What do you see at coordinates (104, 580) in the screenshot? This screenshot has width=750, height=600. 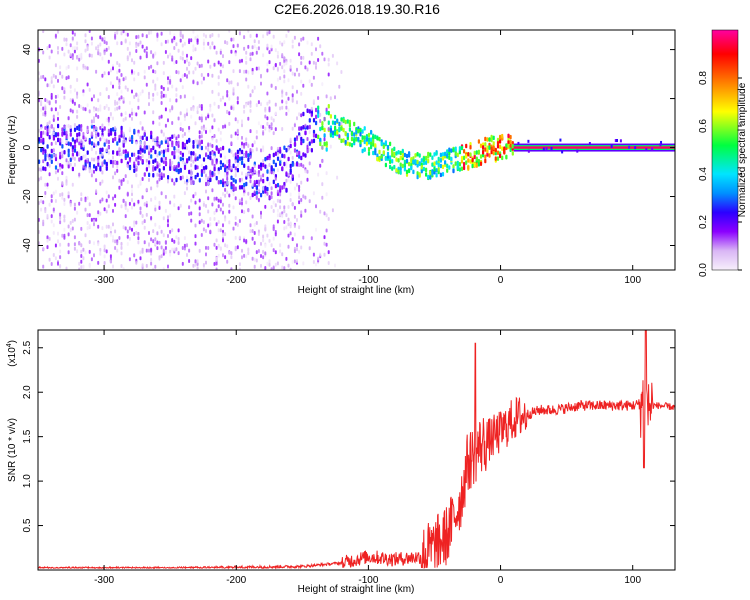 I see `x-tick-label: -300` at bounding box center [104, 580].